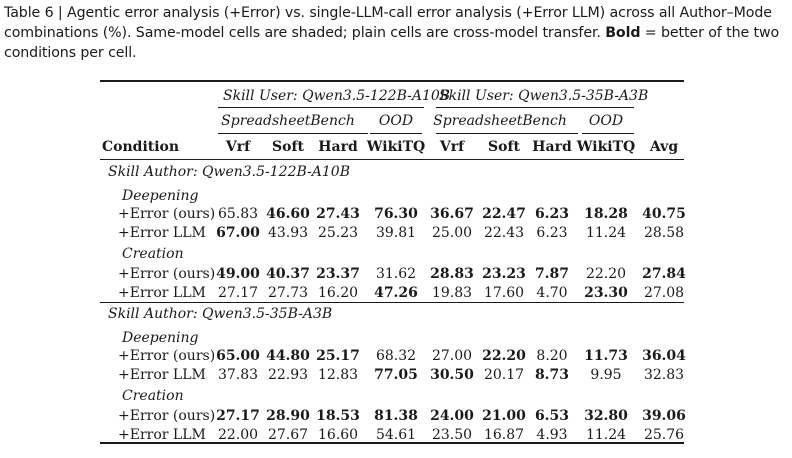 The width and height of the screenshot is (792, 458). What do you see at coordinates (552, 293) in the screenshot?
I see `value-cell: 4.70` at bounding box center [552, 293].